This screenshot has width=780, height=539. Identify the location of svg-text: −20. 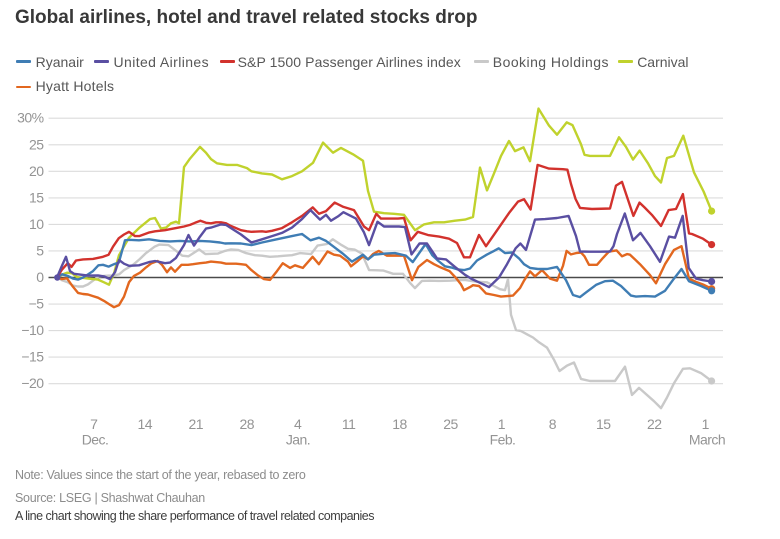
(32, 383).